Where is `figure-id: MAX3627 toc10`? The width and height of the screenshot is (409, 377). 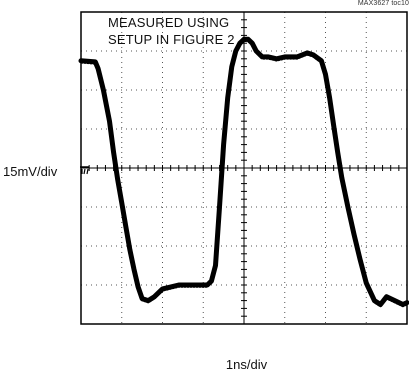 figure-id: MAX3627 toc10 is located at coordinates (383, 3).